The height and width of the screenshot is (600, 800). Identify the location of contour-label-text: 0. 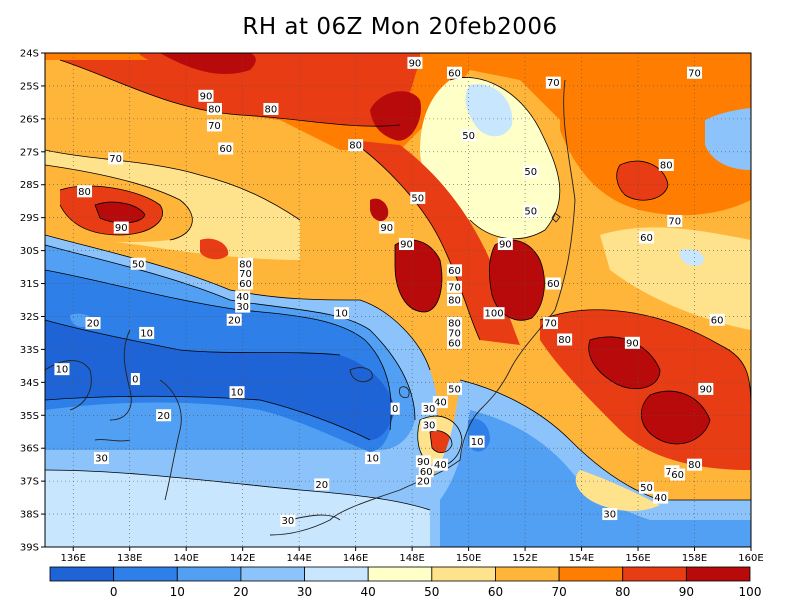
(135, 380).